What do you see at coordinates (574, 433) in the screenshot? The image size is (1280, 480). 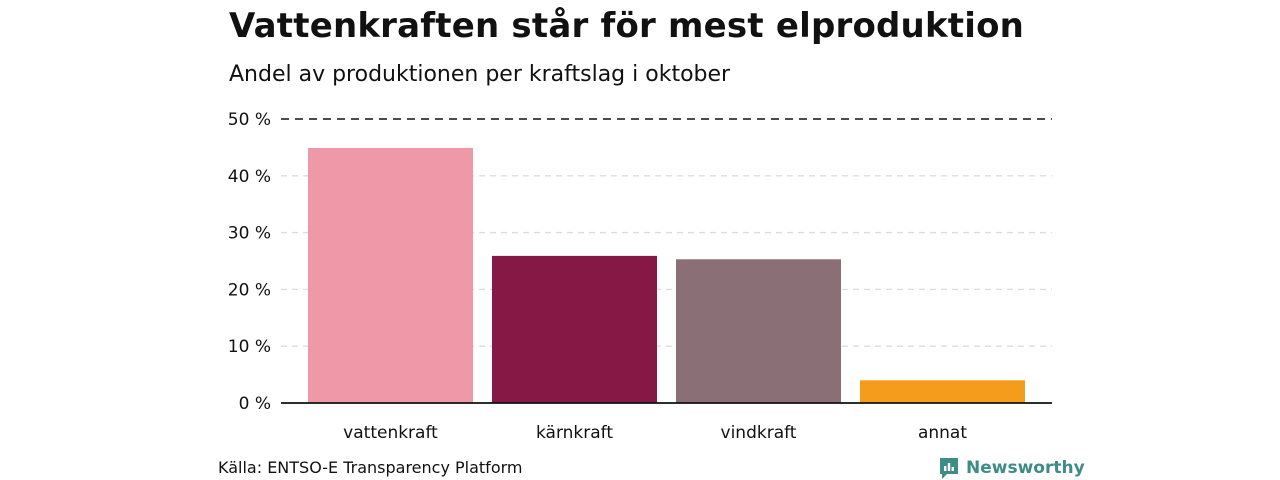 I see `x-tick-label: kärnkraft` at bounding box center [574, 433].